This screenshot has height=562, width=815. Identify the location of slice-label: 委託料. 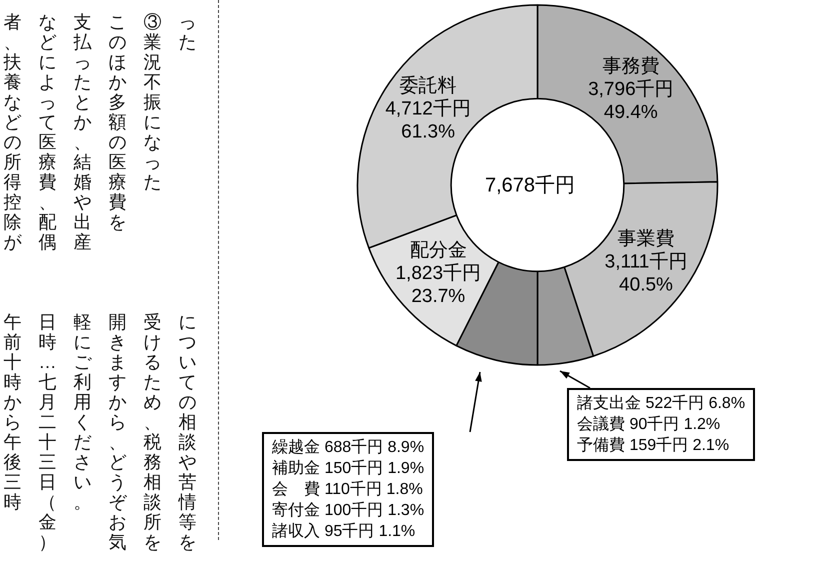
(428, 85).